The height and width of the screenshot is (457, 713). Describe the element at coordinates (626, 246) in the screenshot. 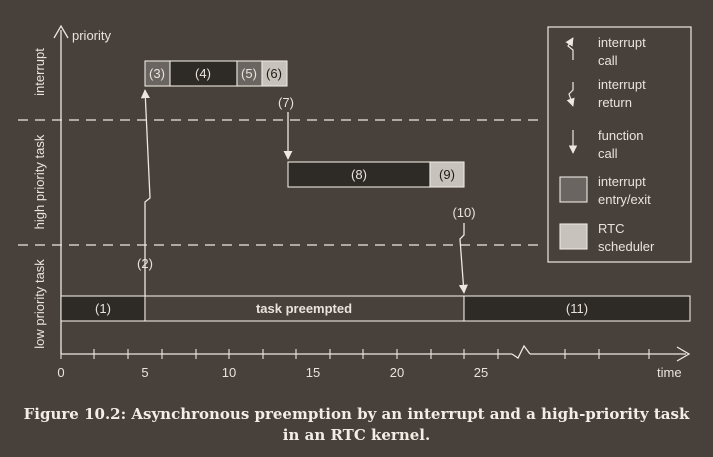

I see `legend-scheduler-line-2: scheduler` at that location.